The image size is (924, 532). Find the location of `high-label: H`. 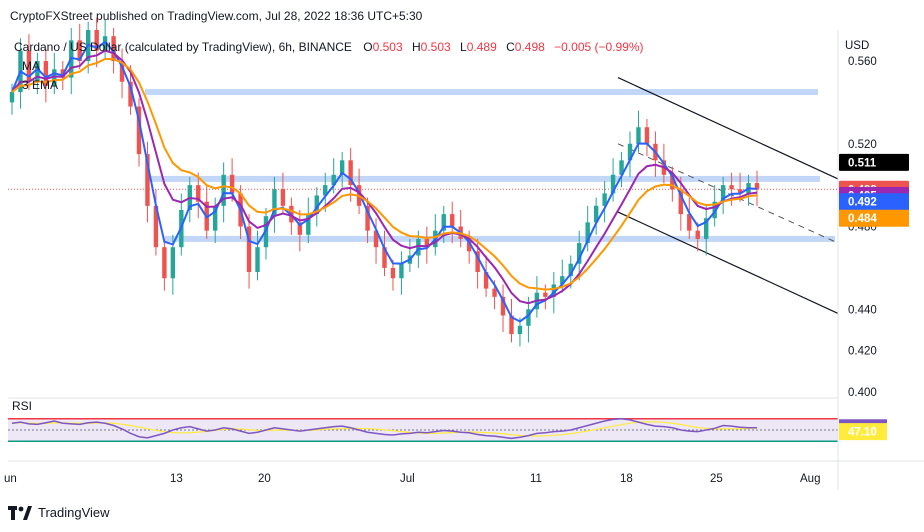

high-label: H is located at coordinates (416, 47).